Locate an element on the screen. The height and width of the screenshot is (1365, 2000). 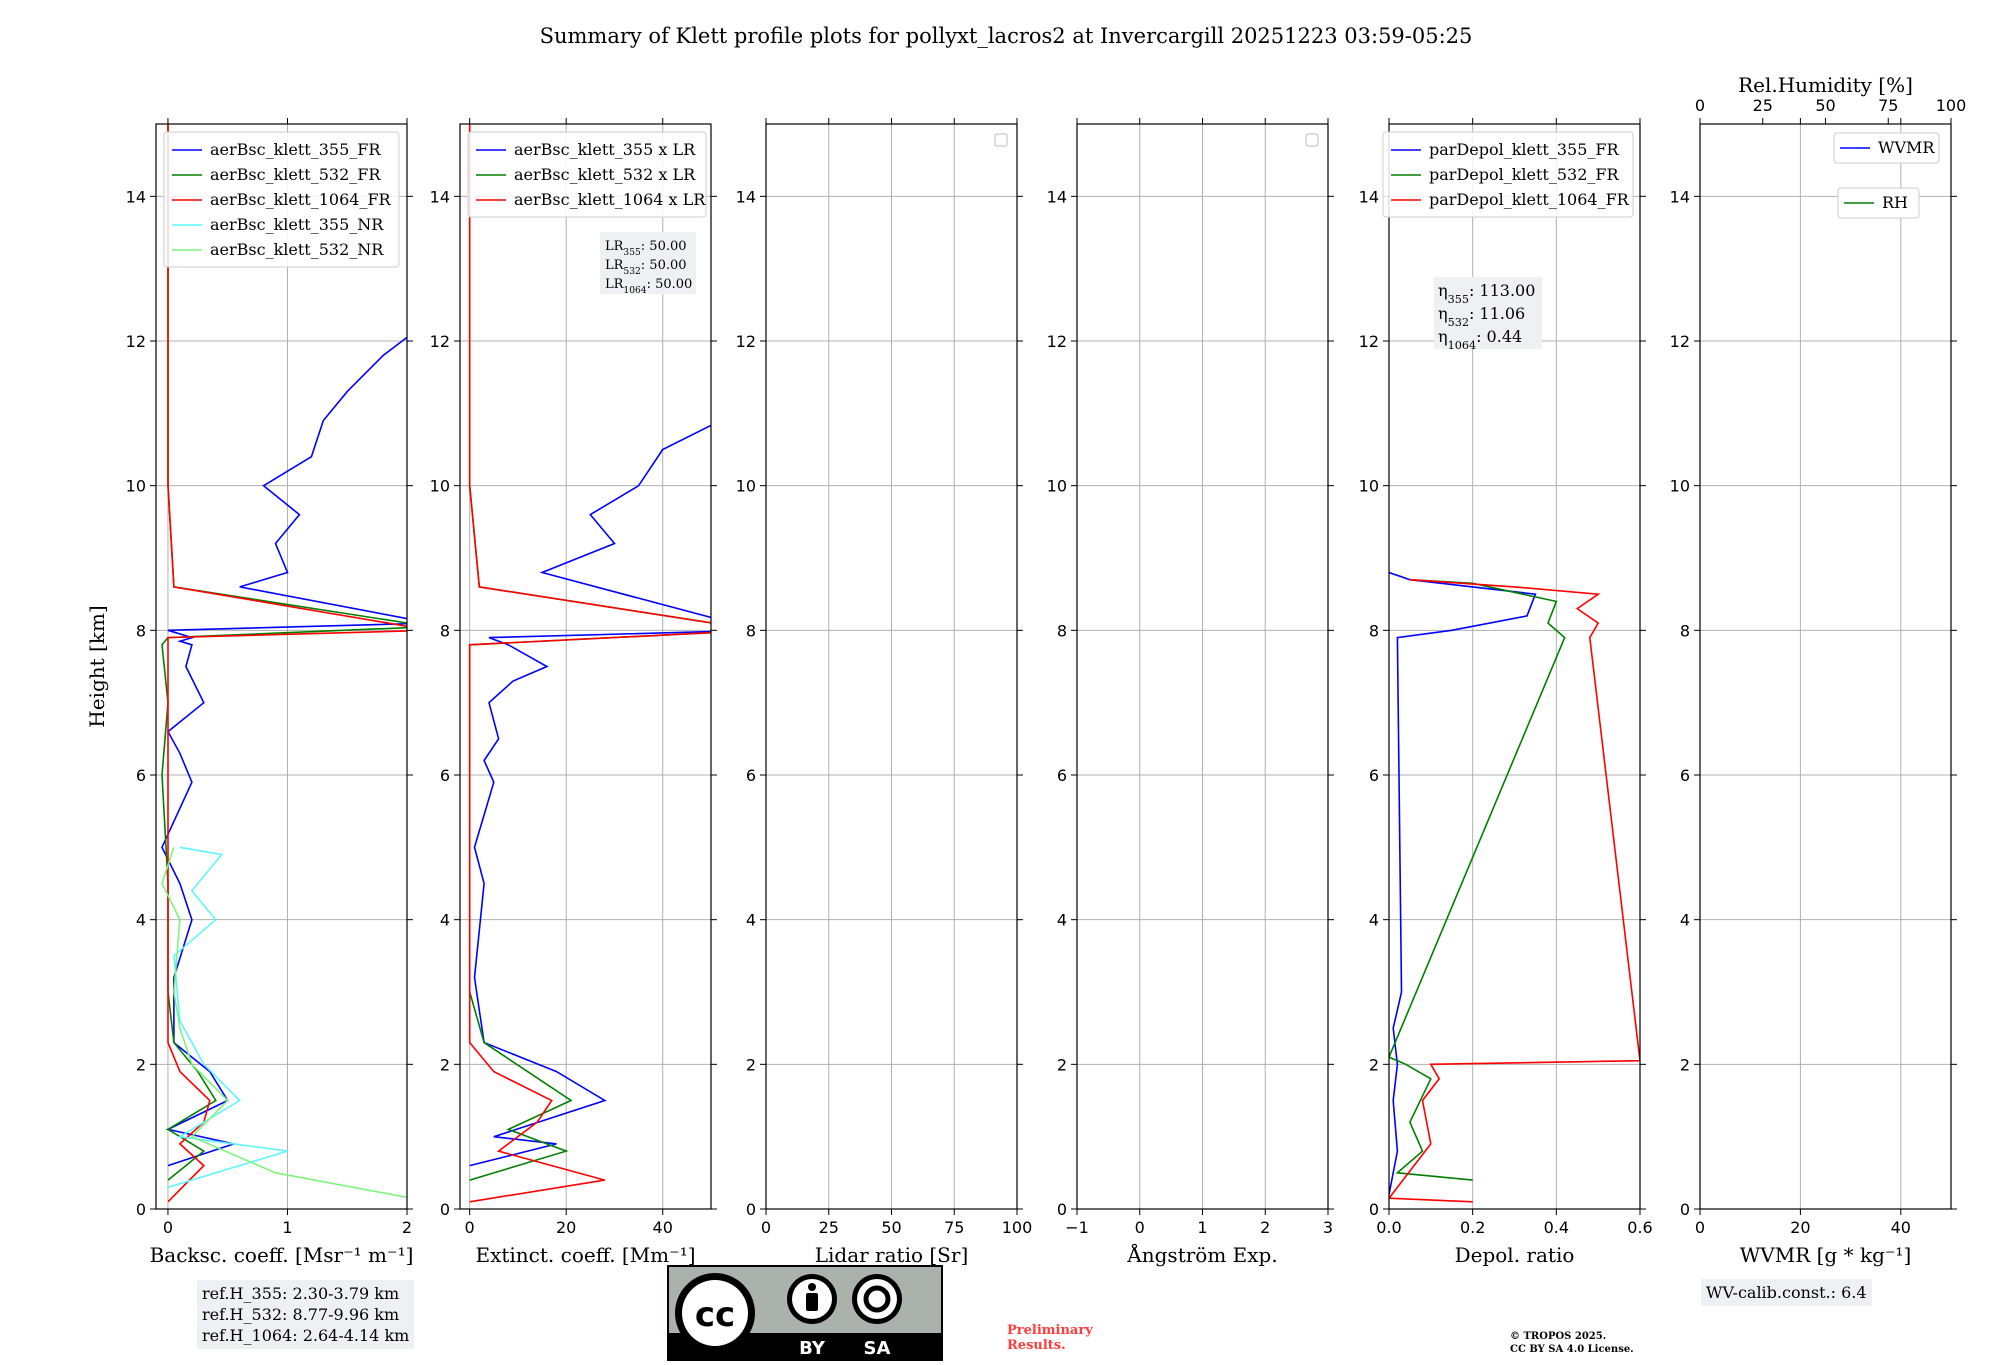
legend-entry: parDepol_klett_355_FR is located at coordinates (1524, 149).